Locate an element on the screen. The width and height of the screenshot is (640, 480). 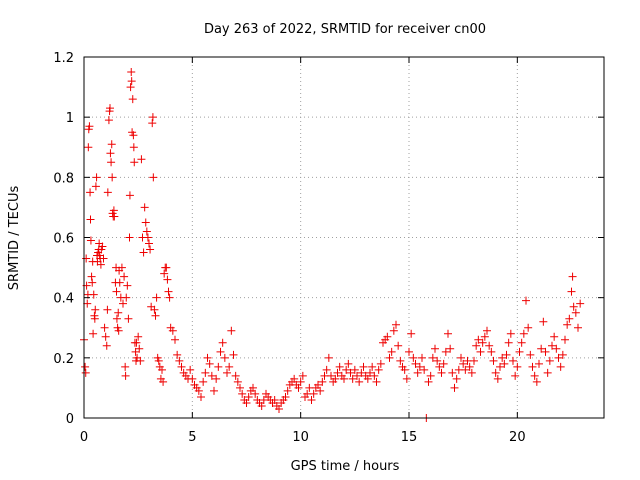
y-tick-label: 1.2 is located at coordinates (63, 58).